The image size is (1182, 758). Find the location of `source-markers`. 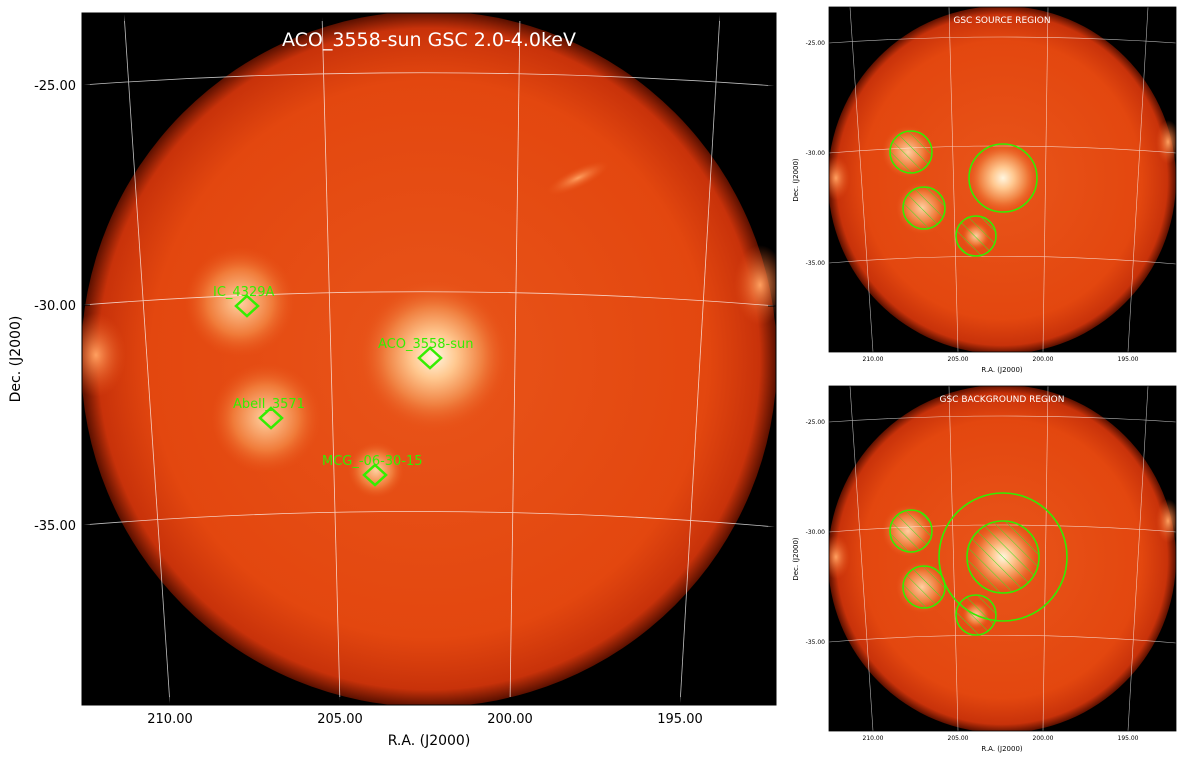

source-markers is located at coordinates (338, 390).